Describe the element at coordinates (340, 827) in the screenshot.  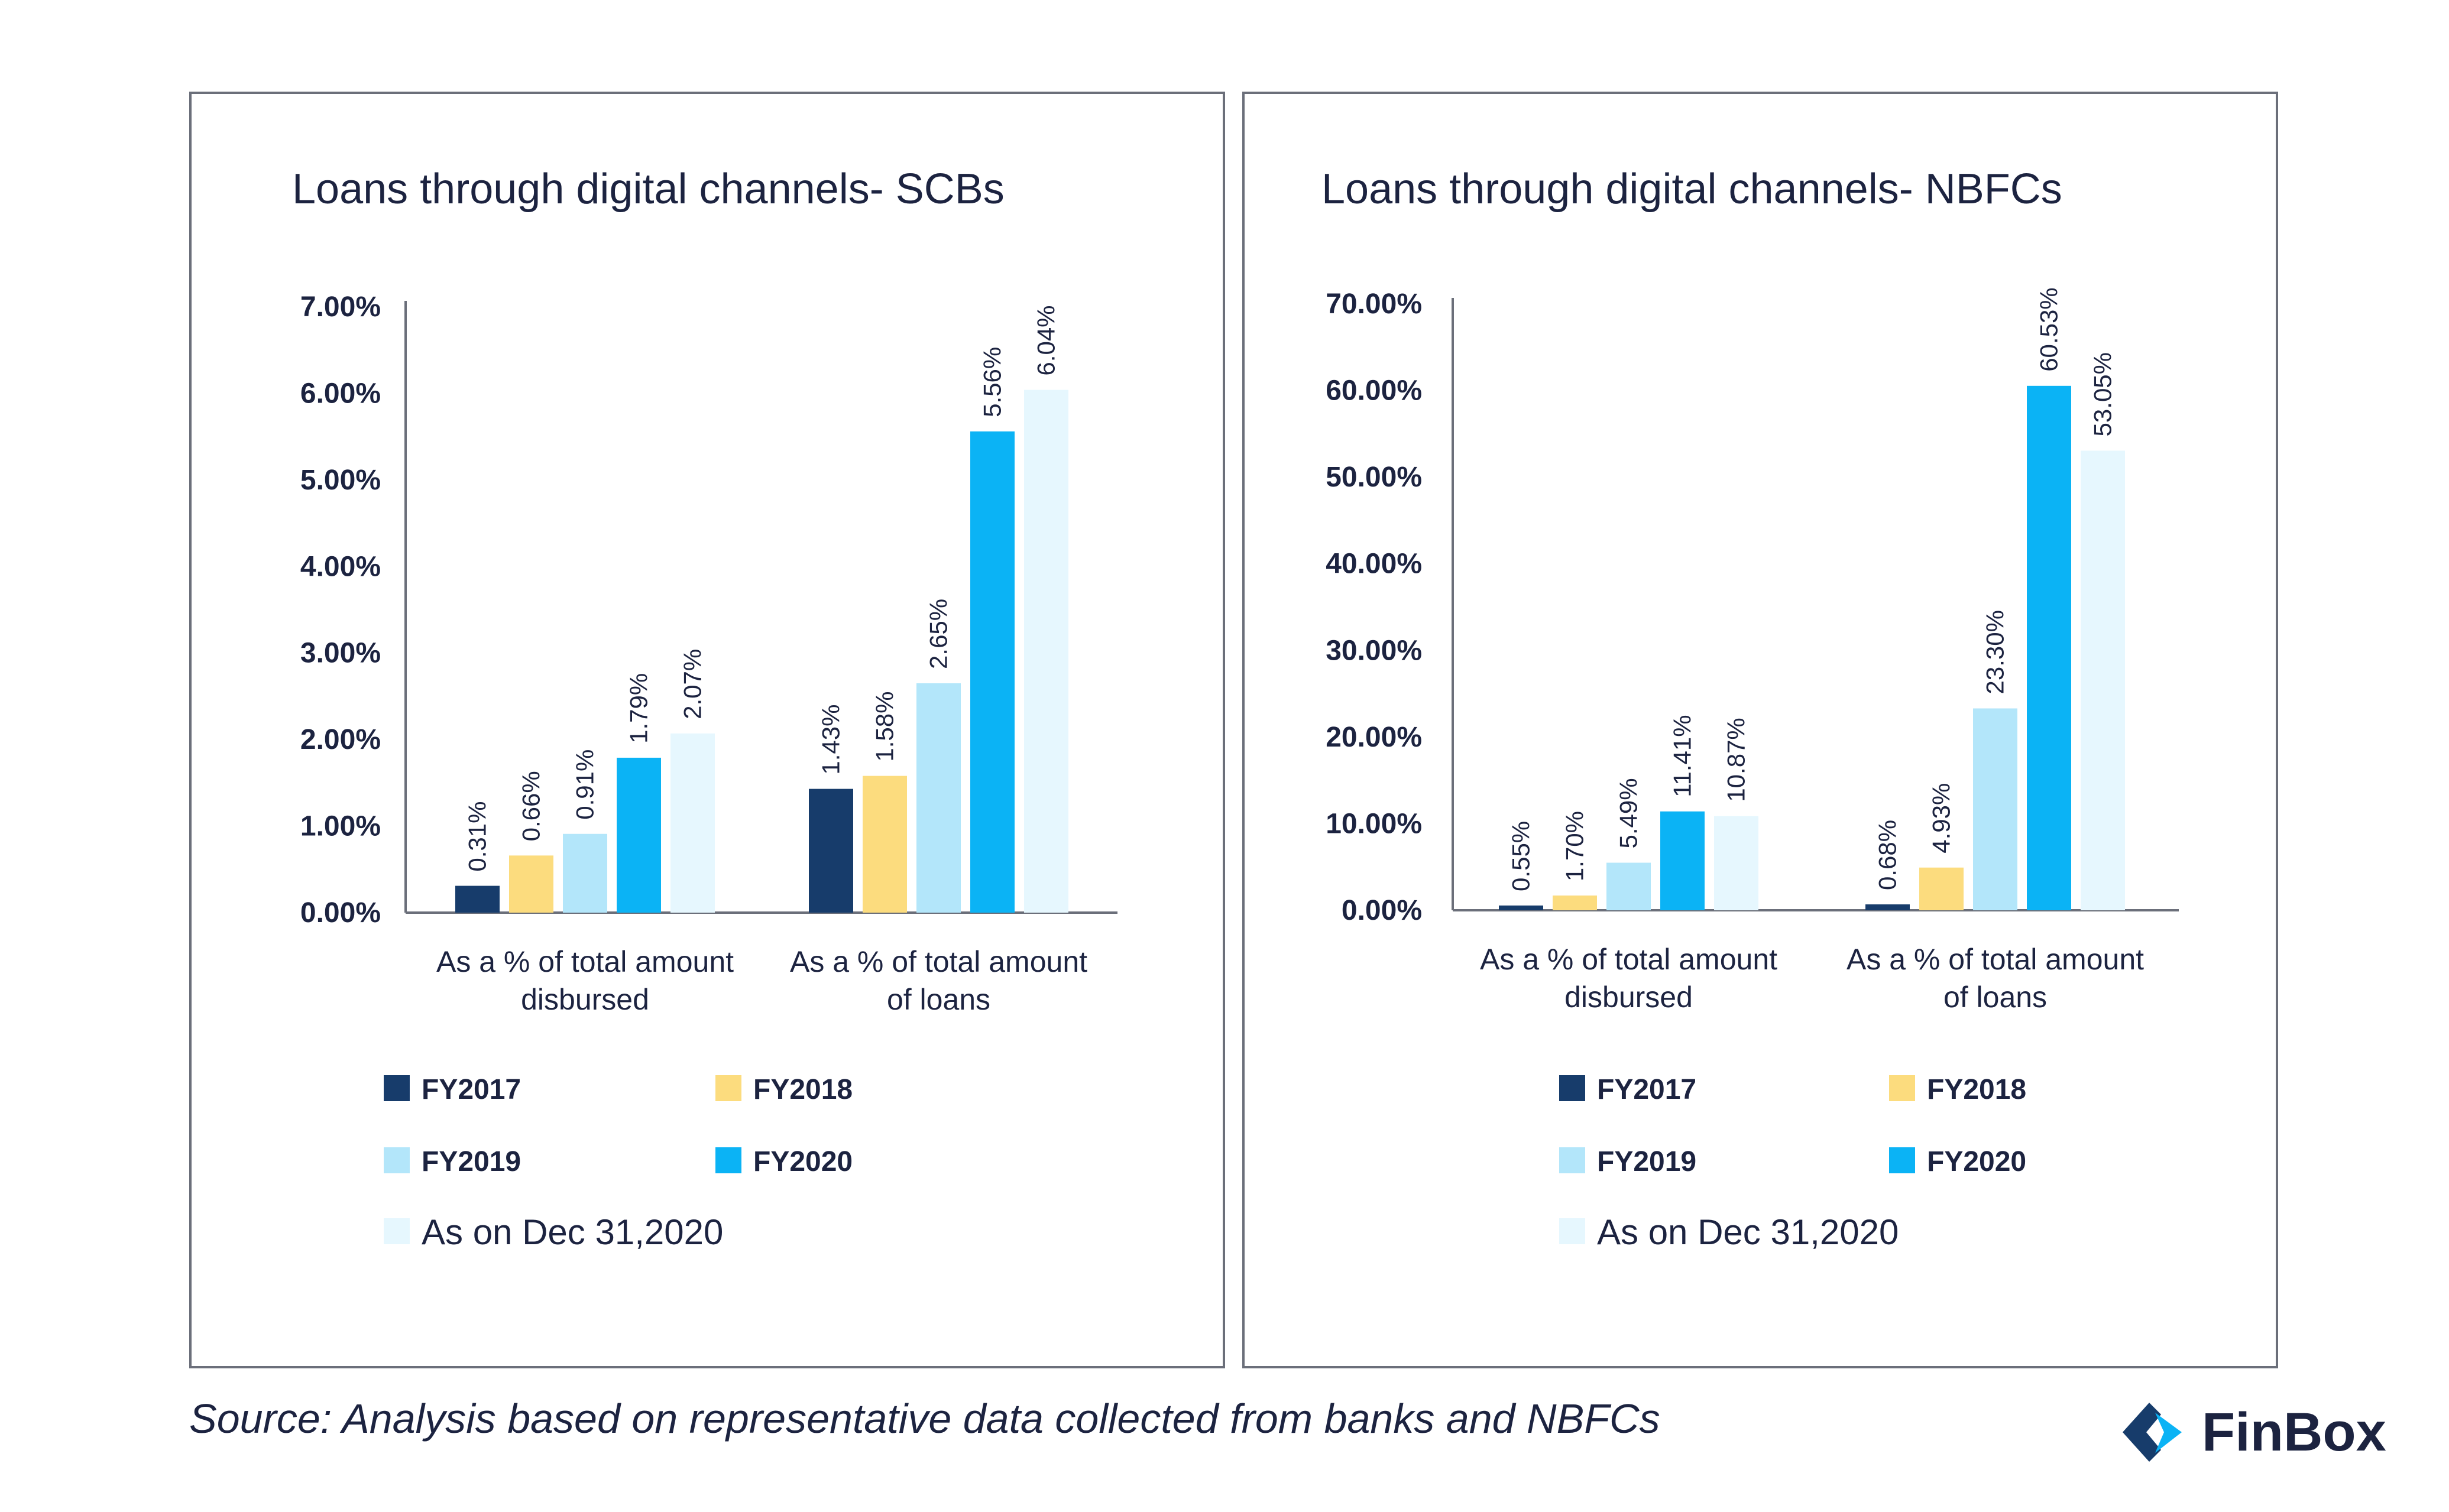
I see `y-tick-label: 1.00%` at that location.